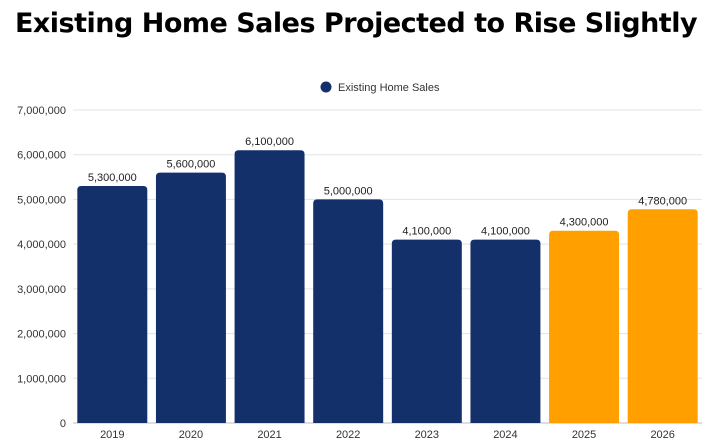  I want to click on x-tick-label: 2022, so click(348, 435).